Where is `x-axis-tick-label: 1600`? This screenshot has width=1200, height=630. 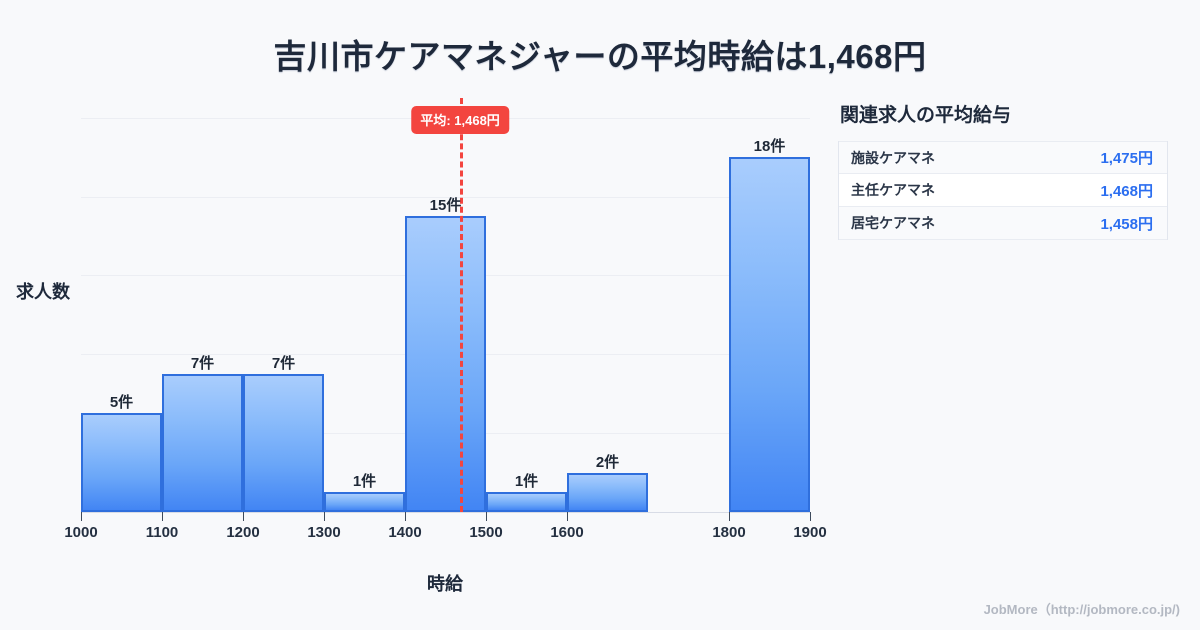
x-axis-tick-label: 1600 is located at coordinates (567, 532).